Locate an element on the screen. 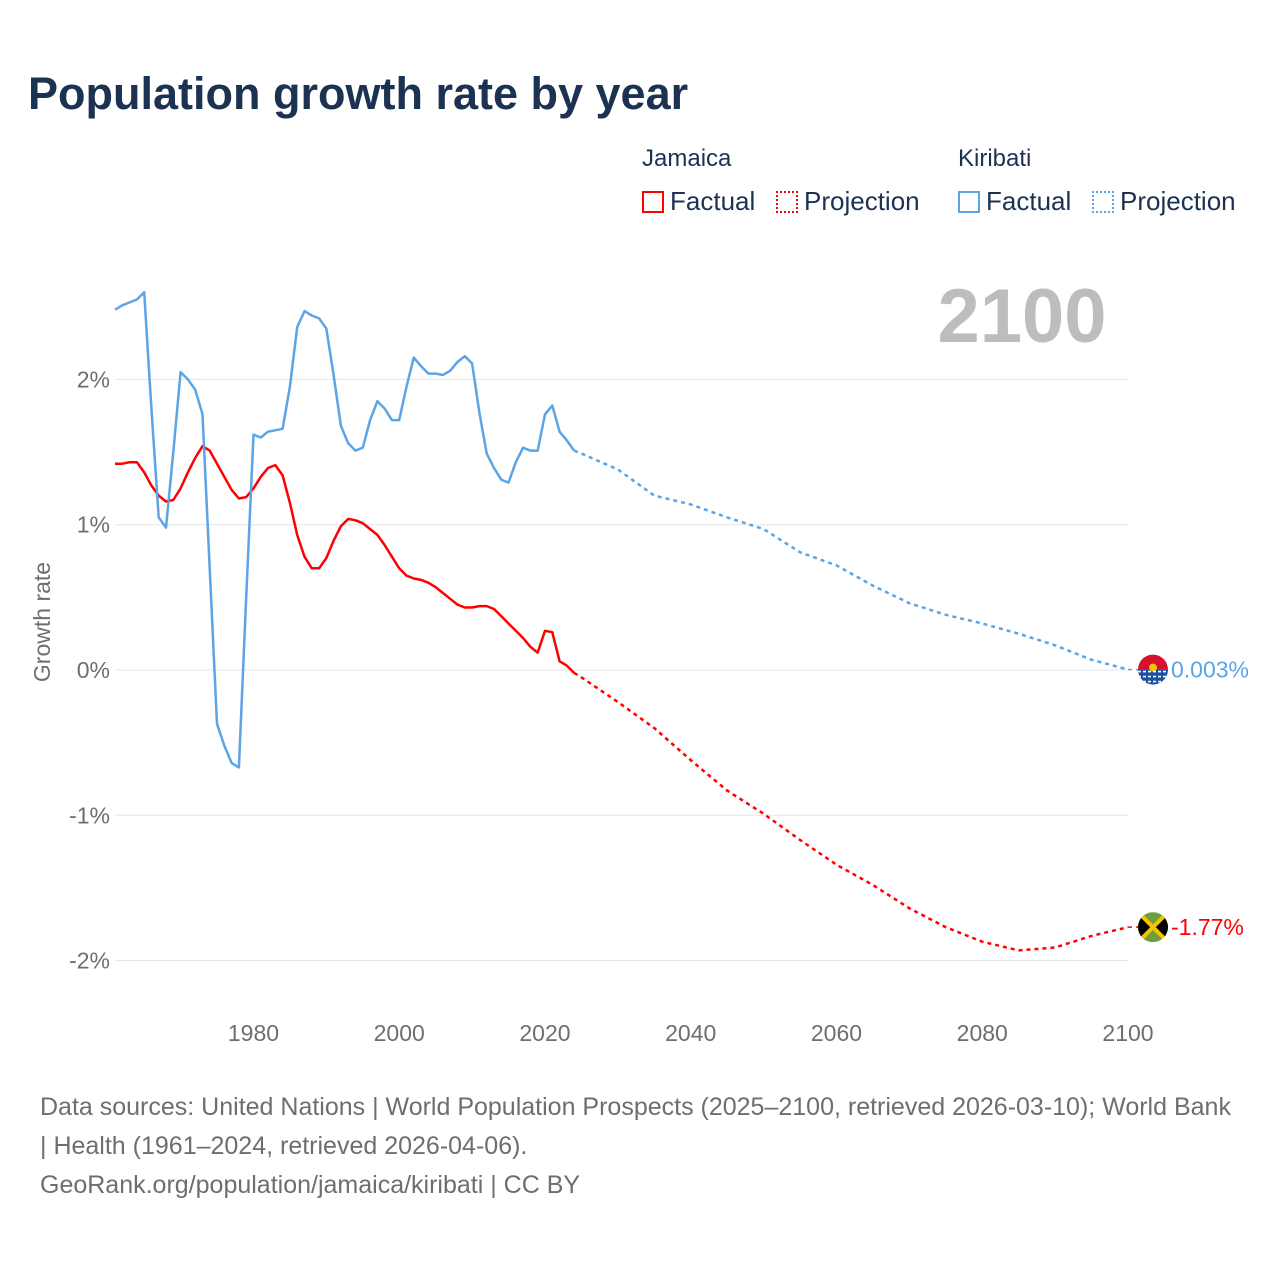 This screenshot has height=1280, width=1280. kiribati-end-label: 0.003% is located at coordinates (1210, 670).